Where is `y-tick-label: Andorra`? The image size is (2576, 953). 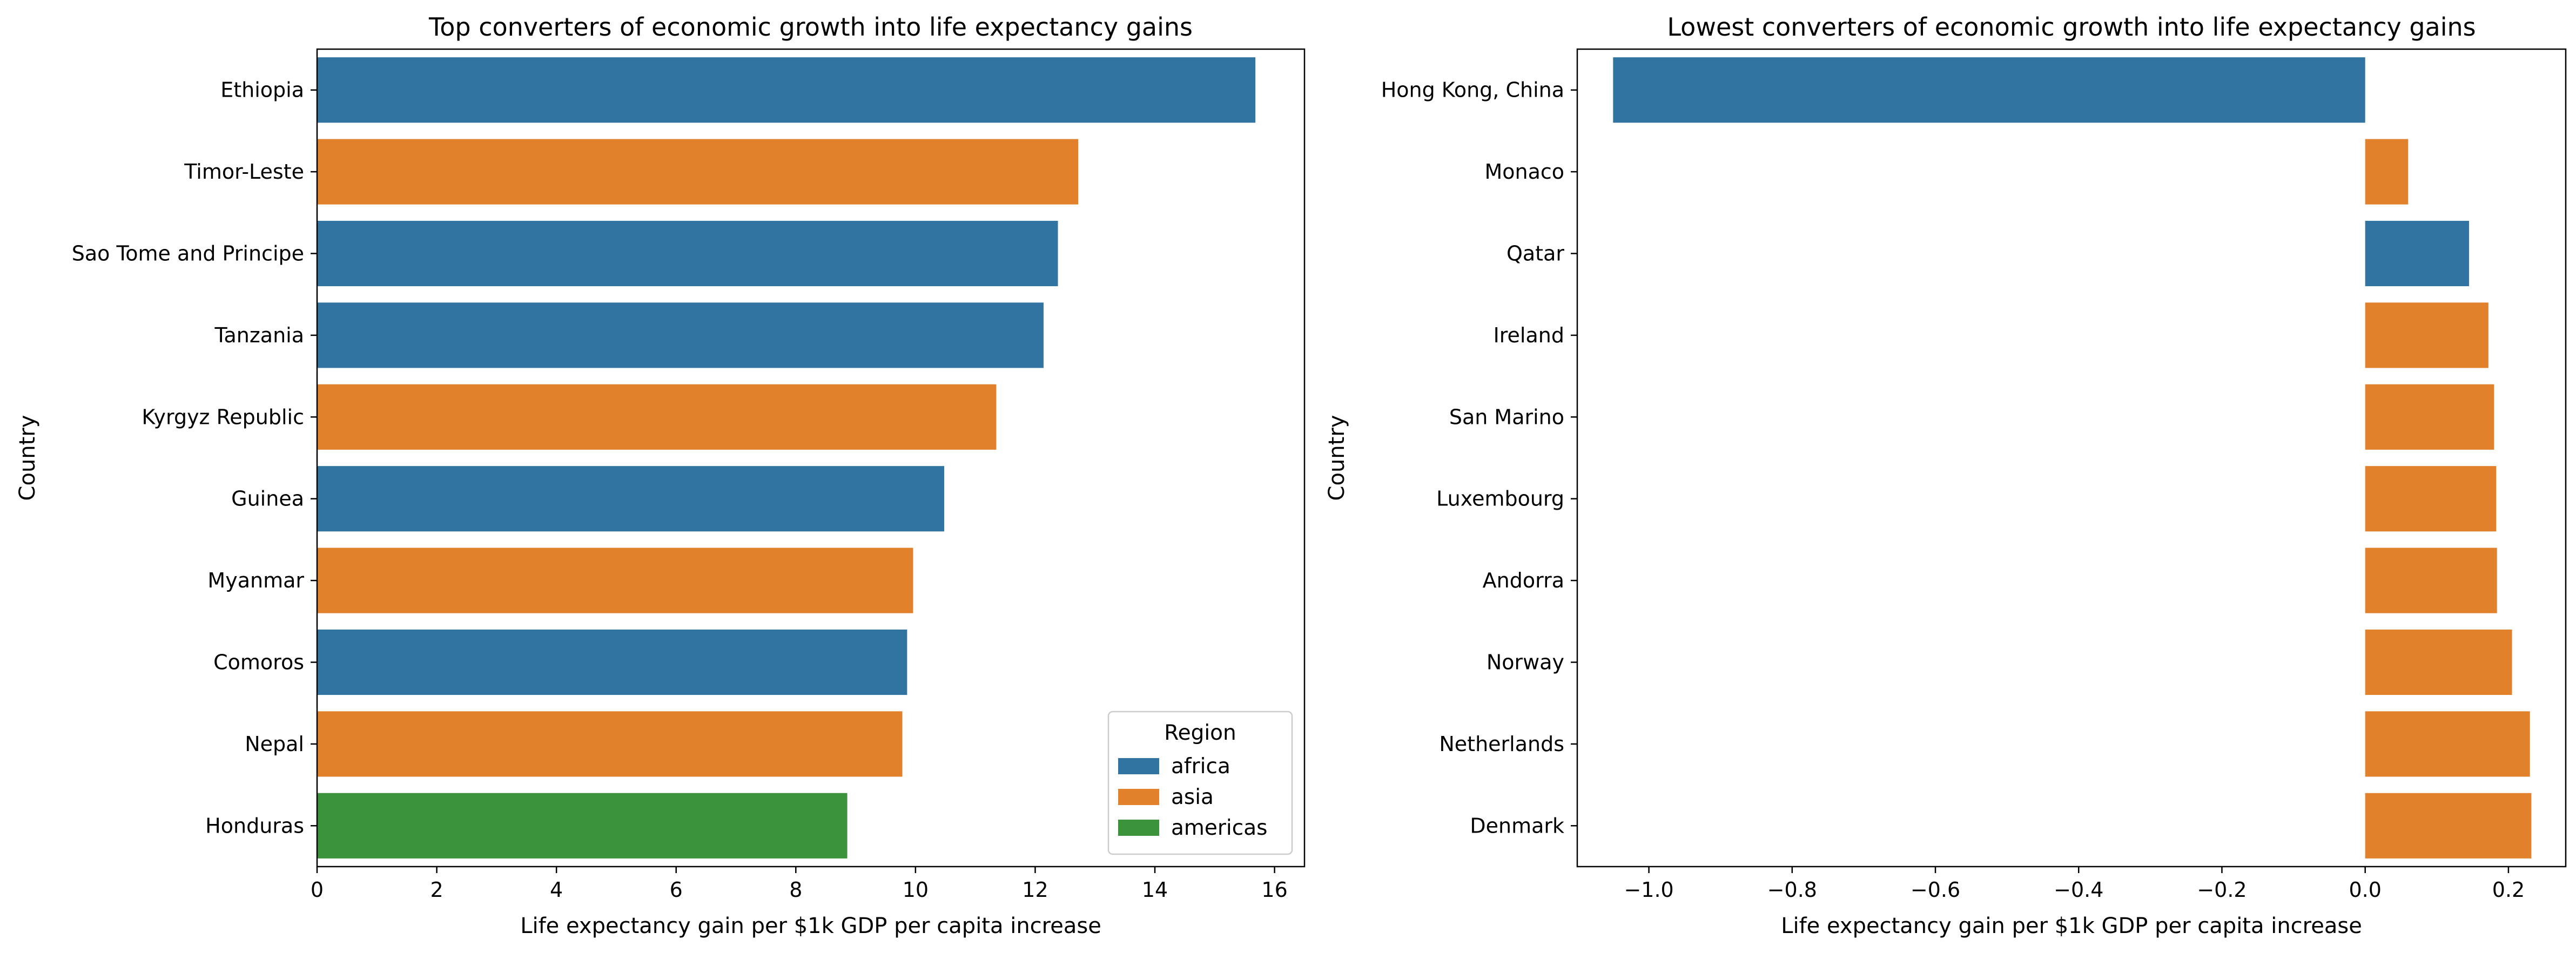 y-tick-label: Andorra is located at coordinates (1524, 580).